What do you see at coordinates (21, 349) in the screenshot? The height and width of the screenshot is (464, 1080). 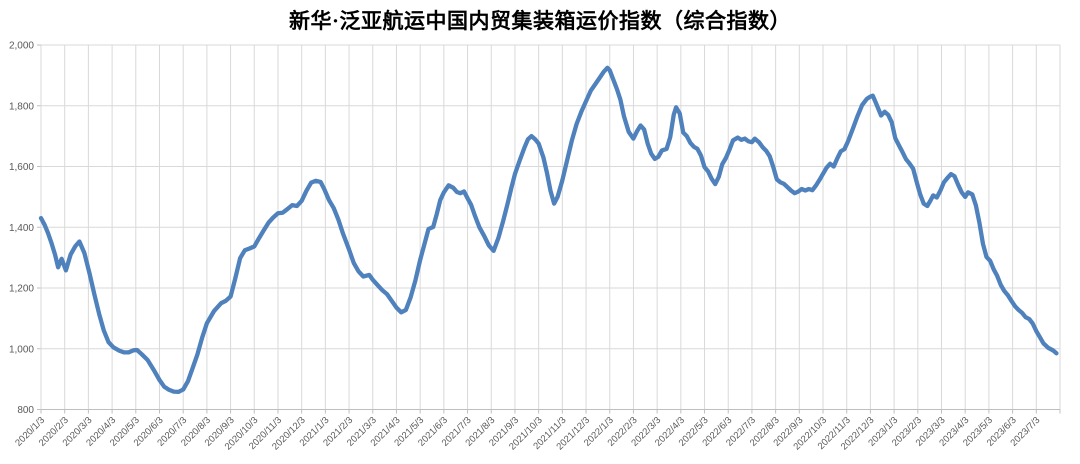 I see `y-tick-label: 1,000` at bounding box center [21, 349].